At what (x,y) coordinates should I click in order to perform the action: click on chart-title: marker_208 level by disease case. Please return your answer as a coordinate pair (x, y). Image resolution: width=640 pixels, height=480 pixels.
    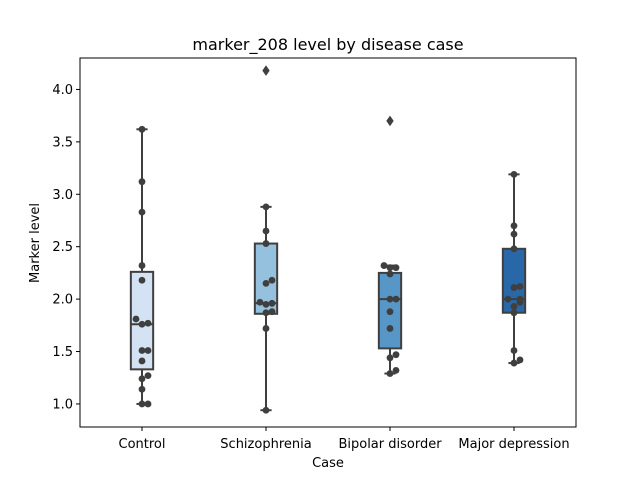
    Looking at the image, I should click on (327, 45).